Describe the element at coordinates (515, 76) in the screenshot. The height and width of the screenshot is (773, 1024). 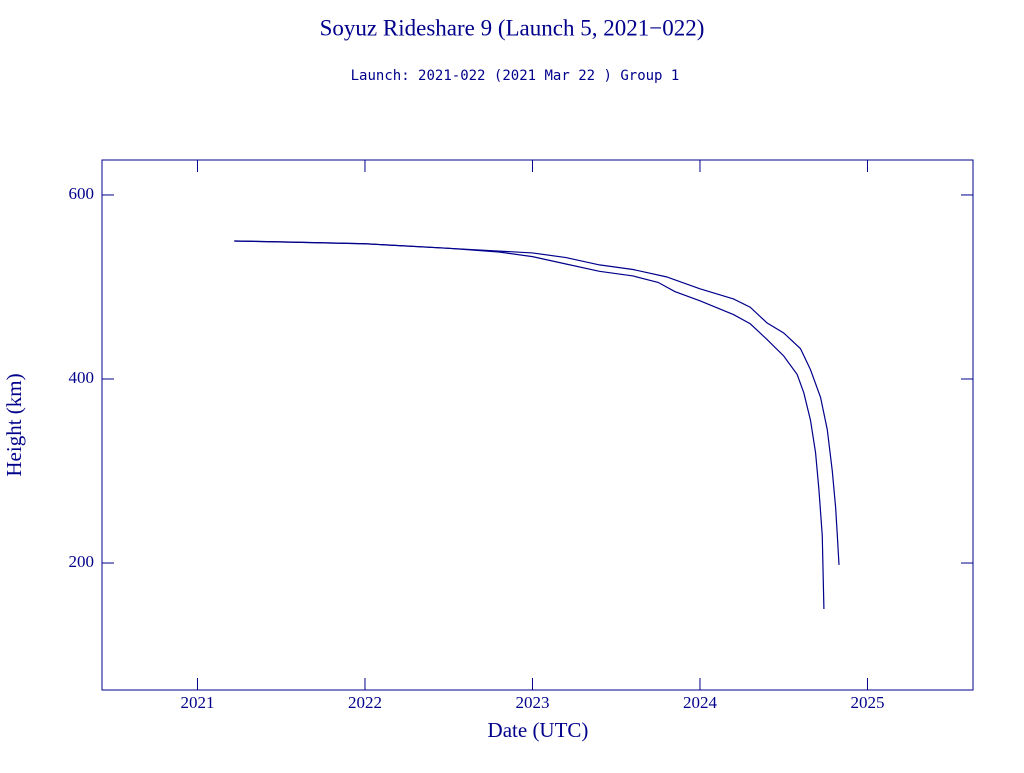
I see `chart-subtitle: Launch: 2021-022 (2021 Mar 22 ) Group 1` at that location.